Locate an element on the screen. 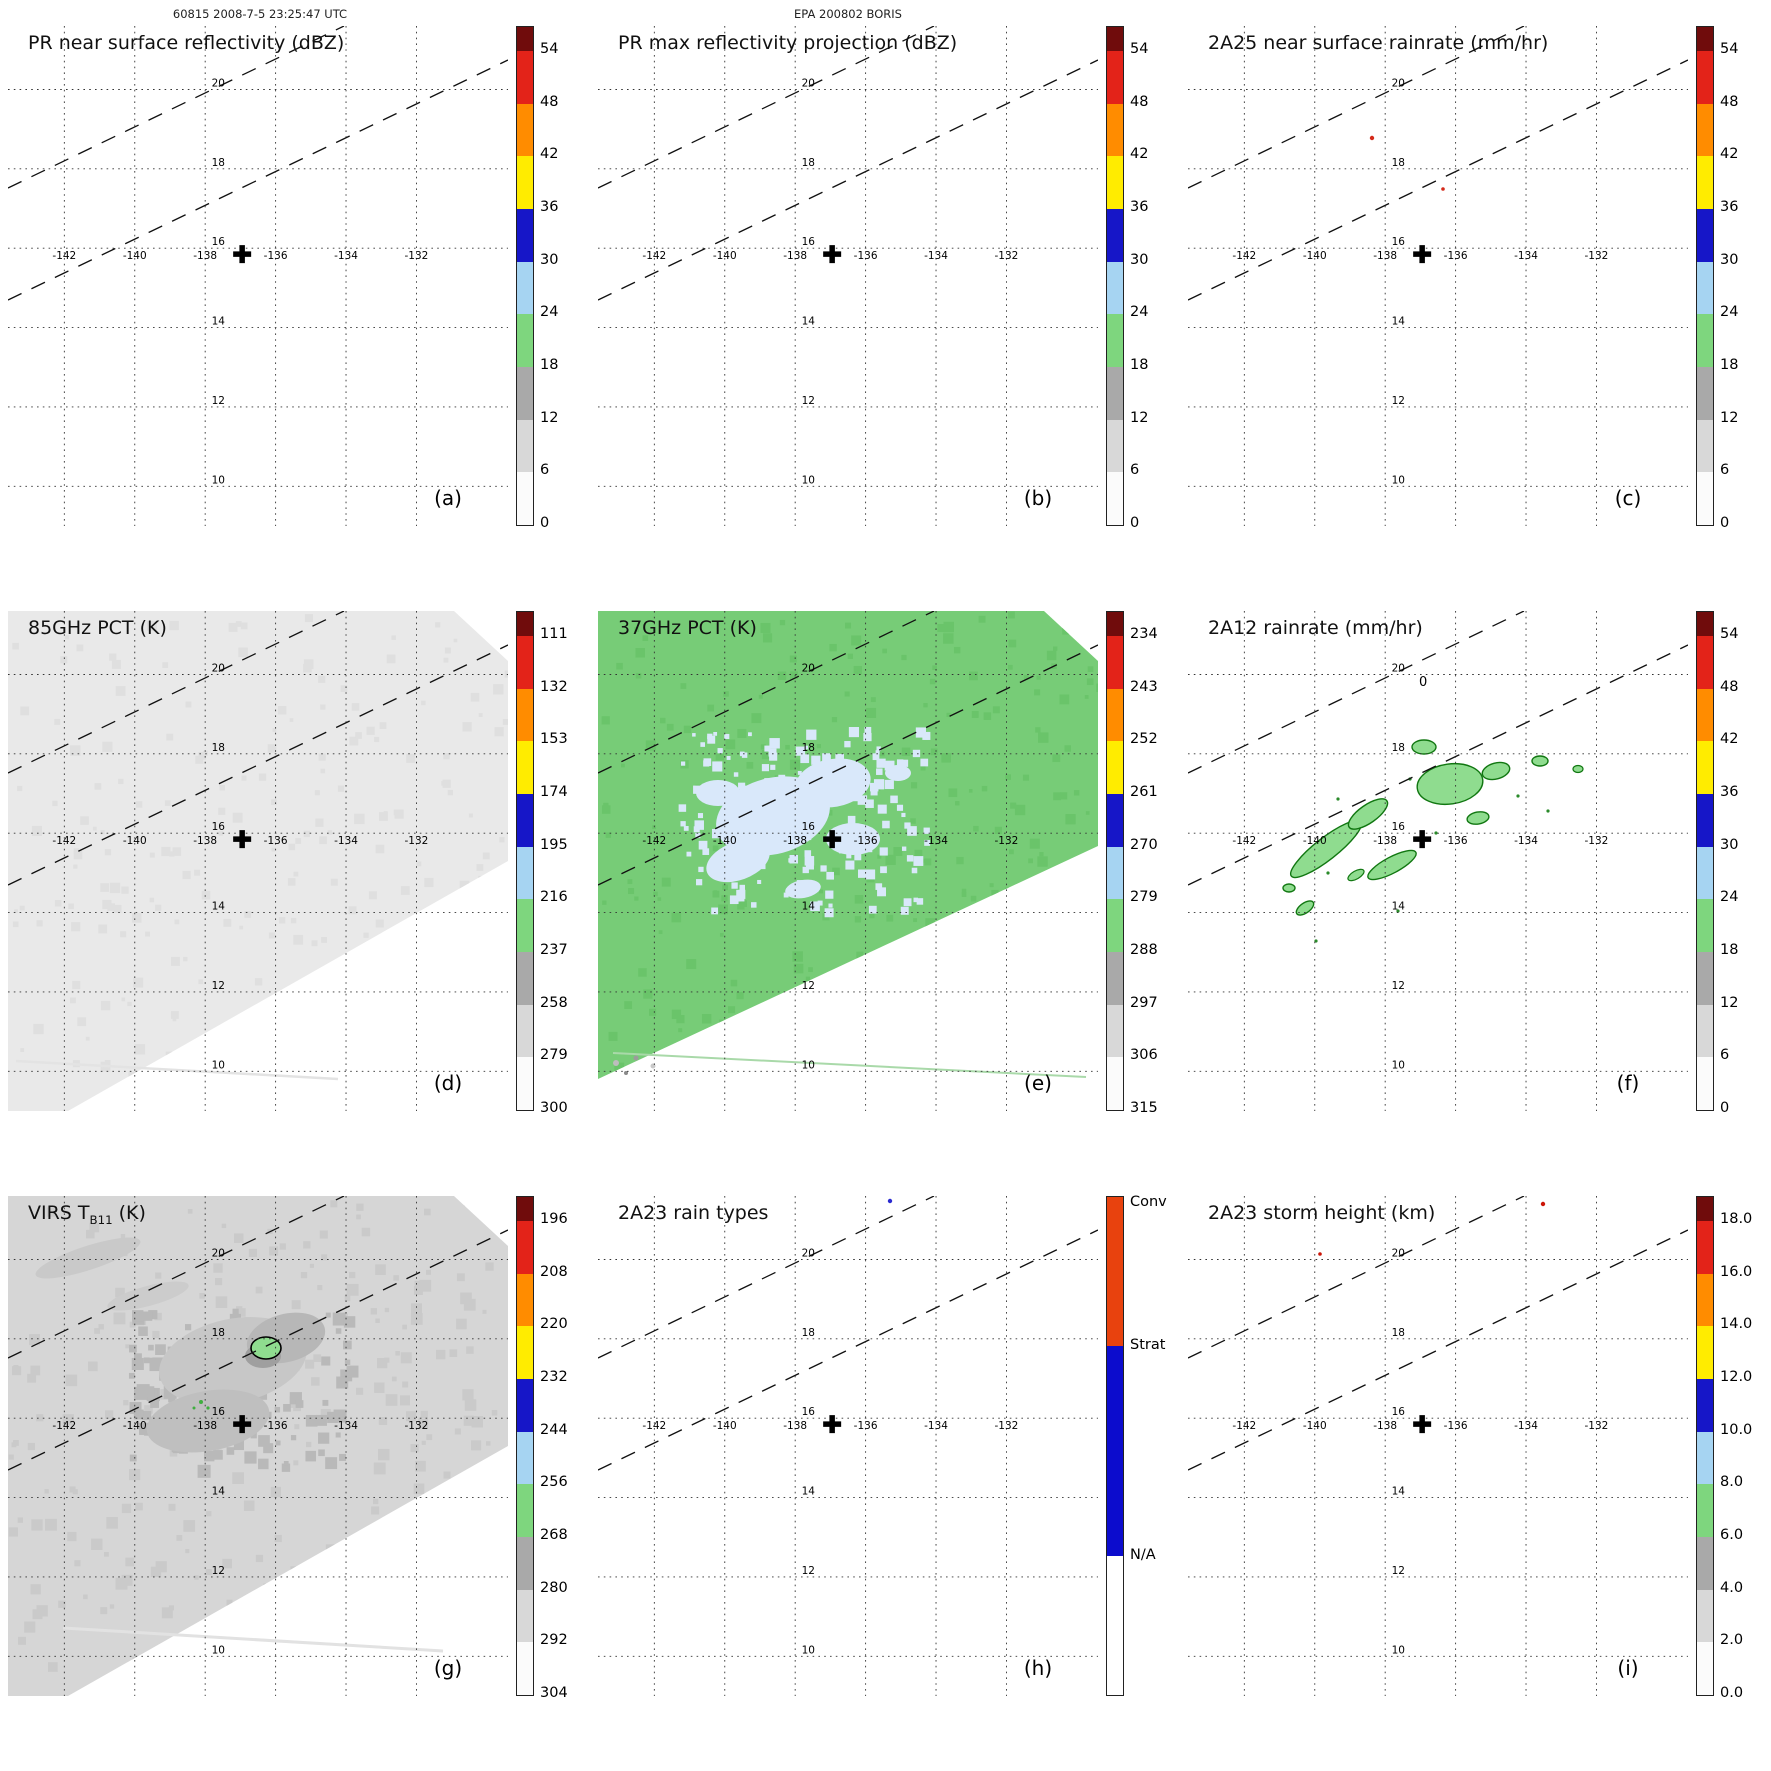  latitude-tick-label: 14 is located at coordinates (219, 907).